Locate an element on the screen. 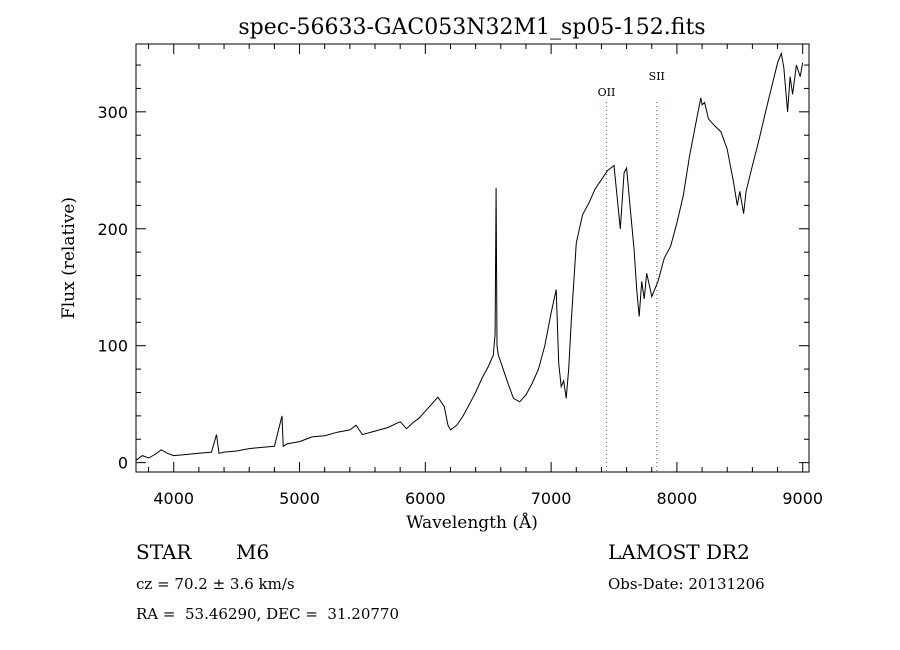  y-tick-label: 300 is located at coordinates (112, 112).